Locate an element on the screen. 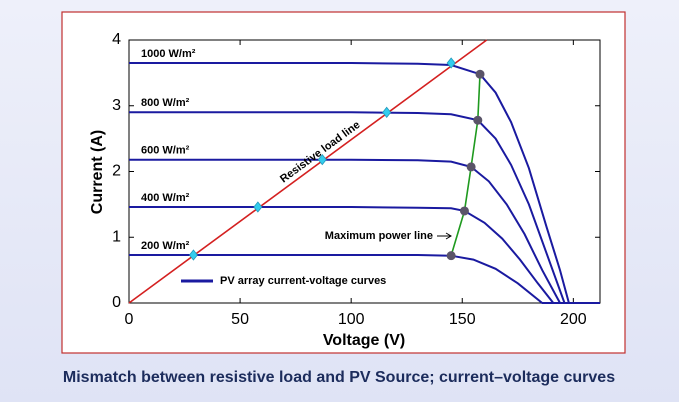 This screenshot has width=679, height=402. curve-label: 400 W/m² is located at coordinates (165, 198).